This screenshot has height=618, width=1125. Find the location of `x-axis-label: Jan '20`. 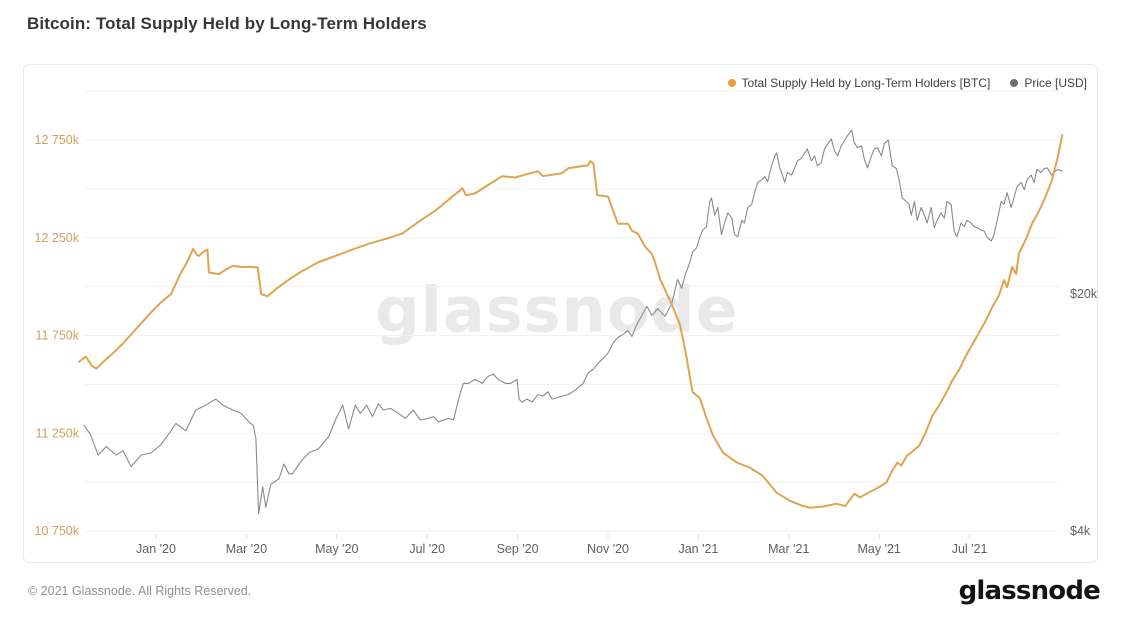

x-axis-label: Jan '20 is located at coordinates (156, 549).